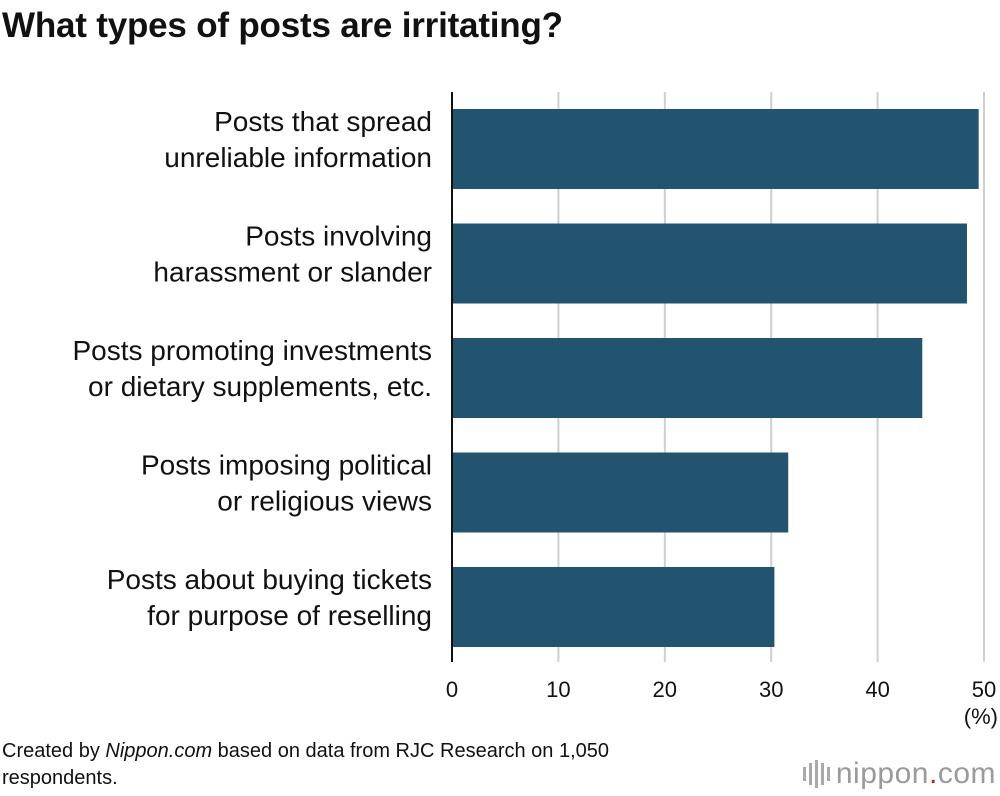 This screenshot has height=796, width=1000. What do you see at coordinates (298, 157) in the screenshot?
I see `category-label: unreliable information` at bounding box center [298, 157].